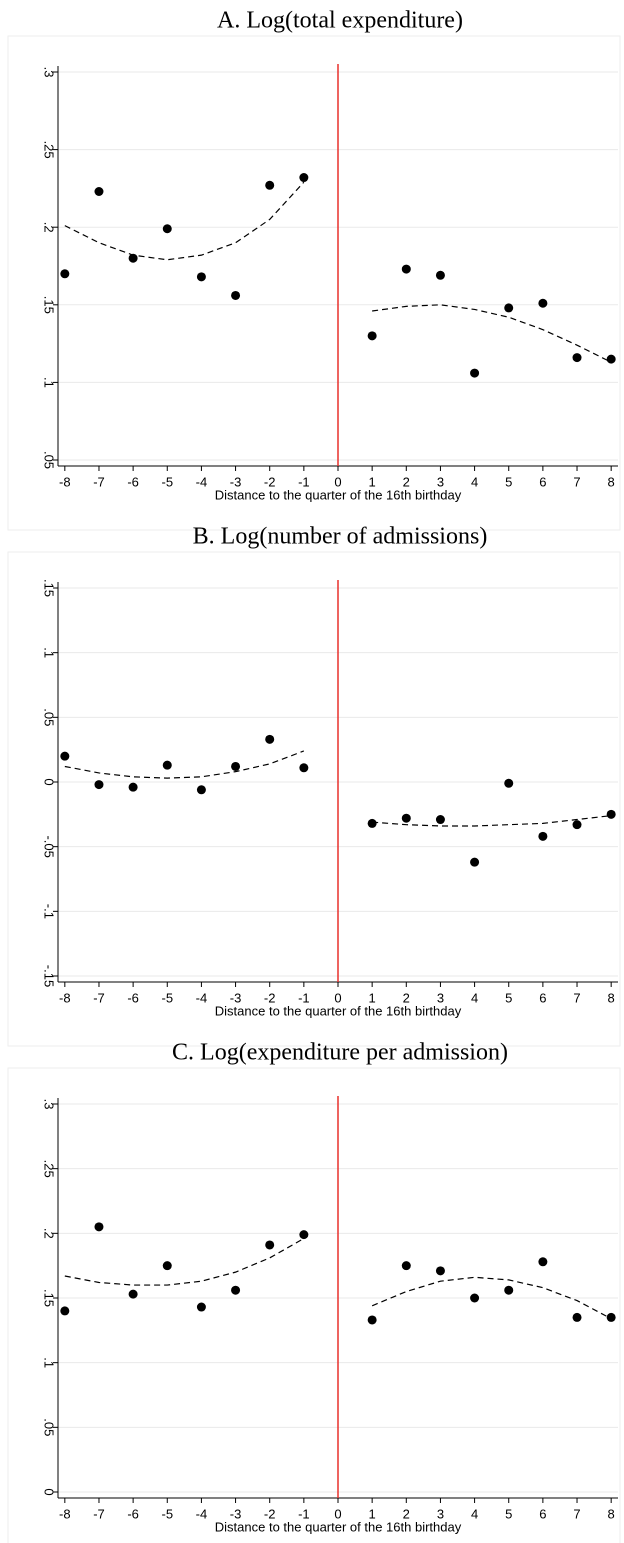 This screenshot has height=1543, width=624. I want to click on chart-title: A. Log(total expenditure), so click(340, 21).